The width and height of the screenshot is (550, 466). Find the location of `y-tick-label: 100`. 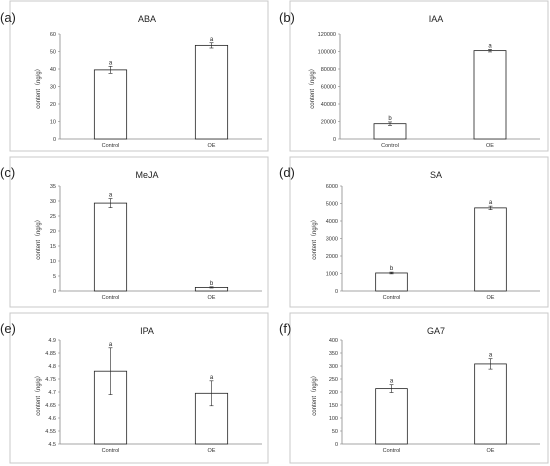

y-tick-label: 100 is located at coordinates (333, 419).